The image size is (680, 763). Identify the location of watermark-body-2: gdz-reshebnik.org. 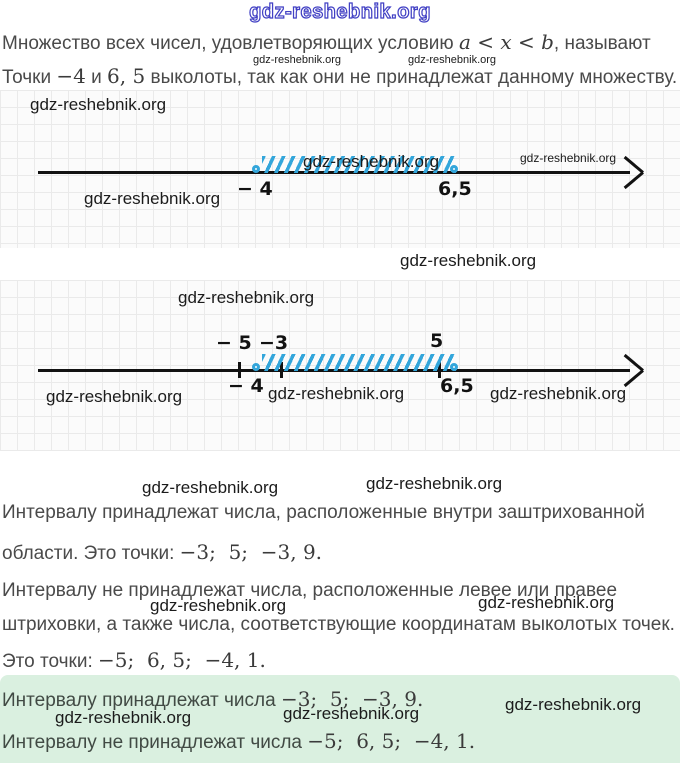
(434, 483).